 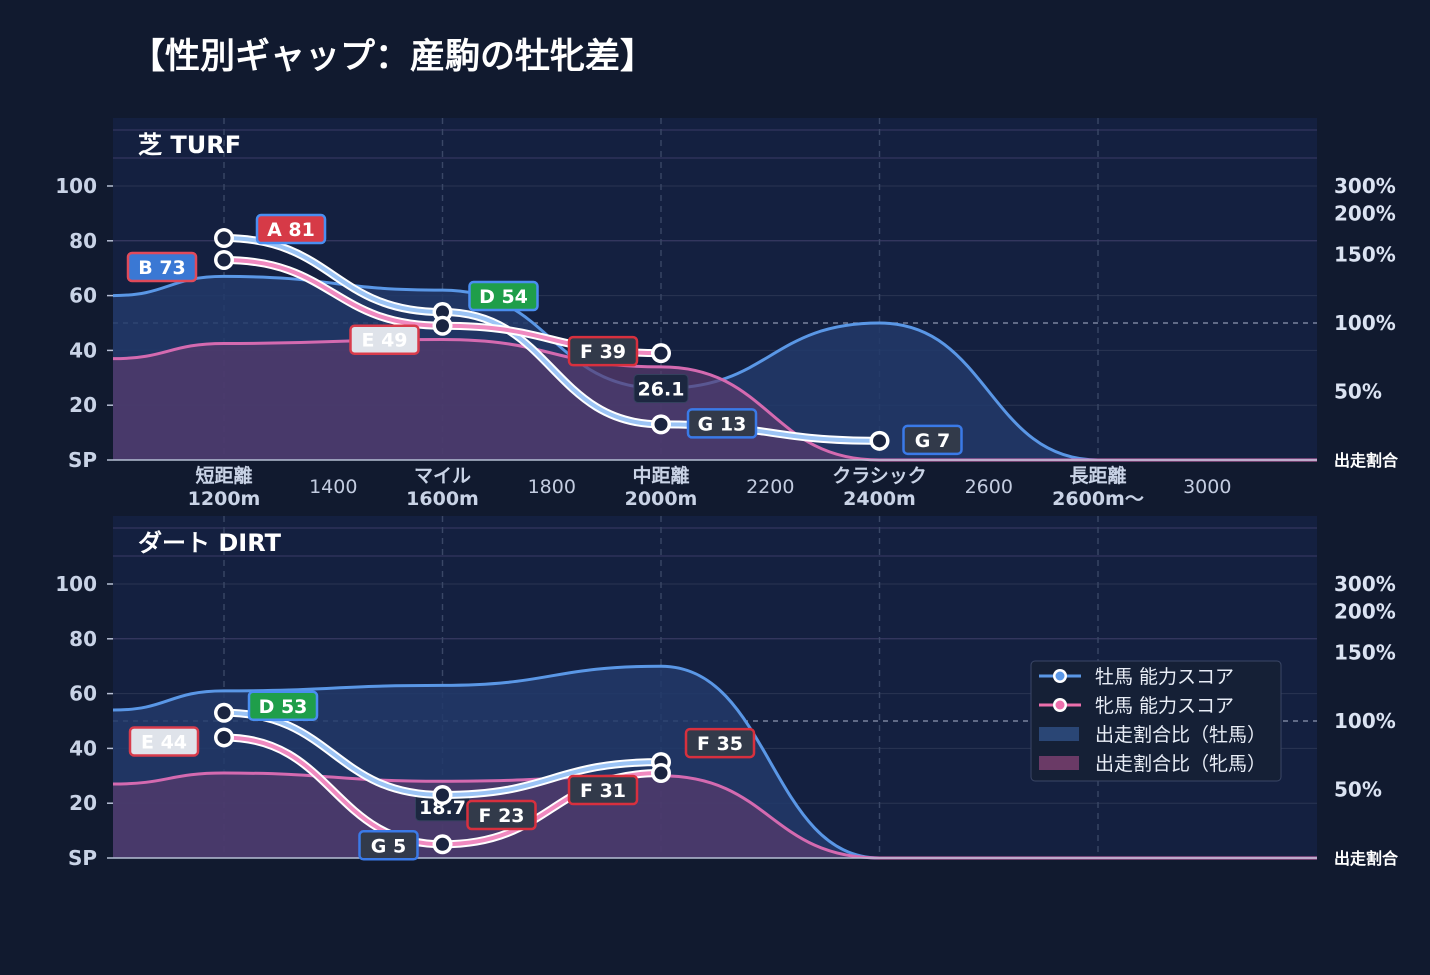 What do you see at coordinates (1180, 764) in the screenshot?
I see `legend-label: 出走割合比（牝馬）` at bounding box center [1180, 764].